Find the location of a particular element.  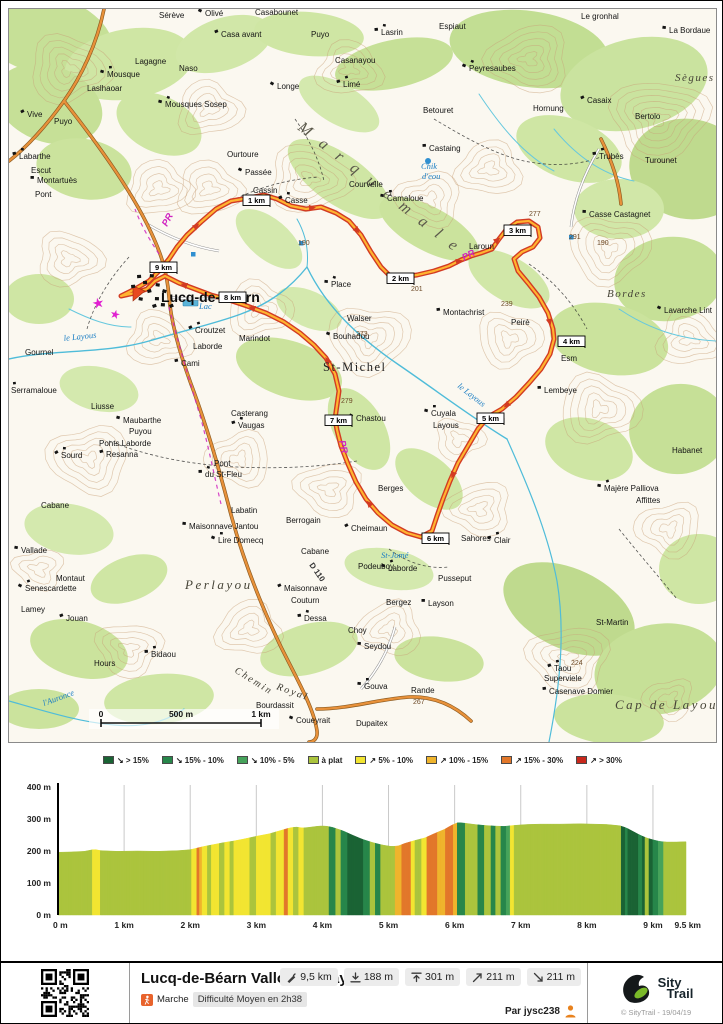

map-label: Espiaut is located at coordinates (452, 26).